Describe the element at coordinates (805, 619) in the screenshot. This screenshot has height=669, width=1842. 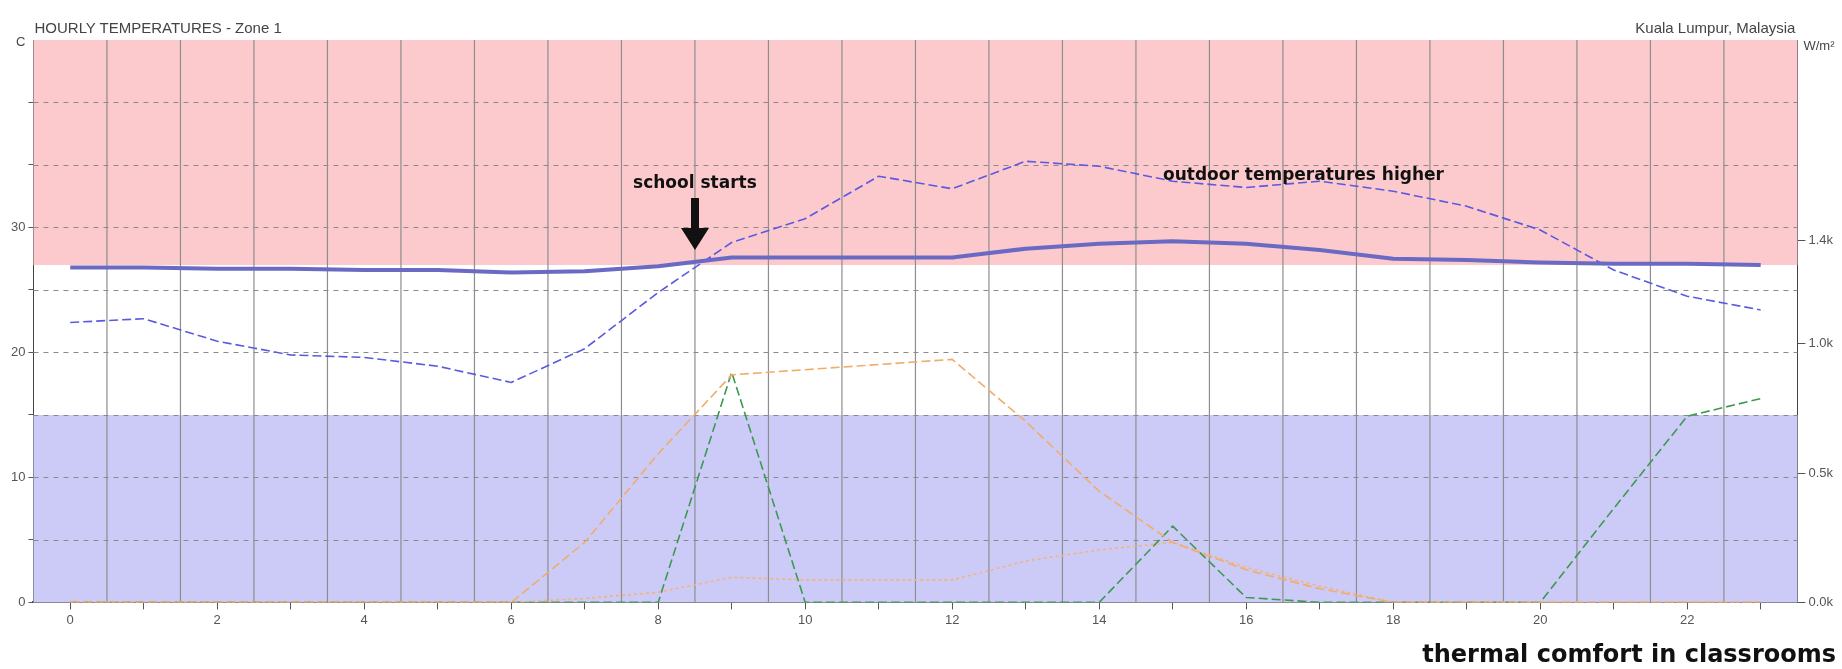
I see `x-tick-label: 10` at that location.